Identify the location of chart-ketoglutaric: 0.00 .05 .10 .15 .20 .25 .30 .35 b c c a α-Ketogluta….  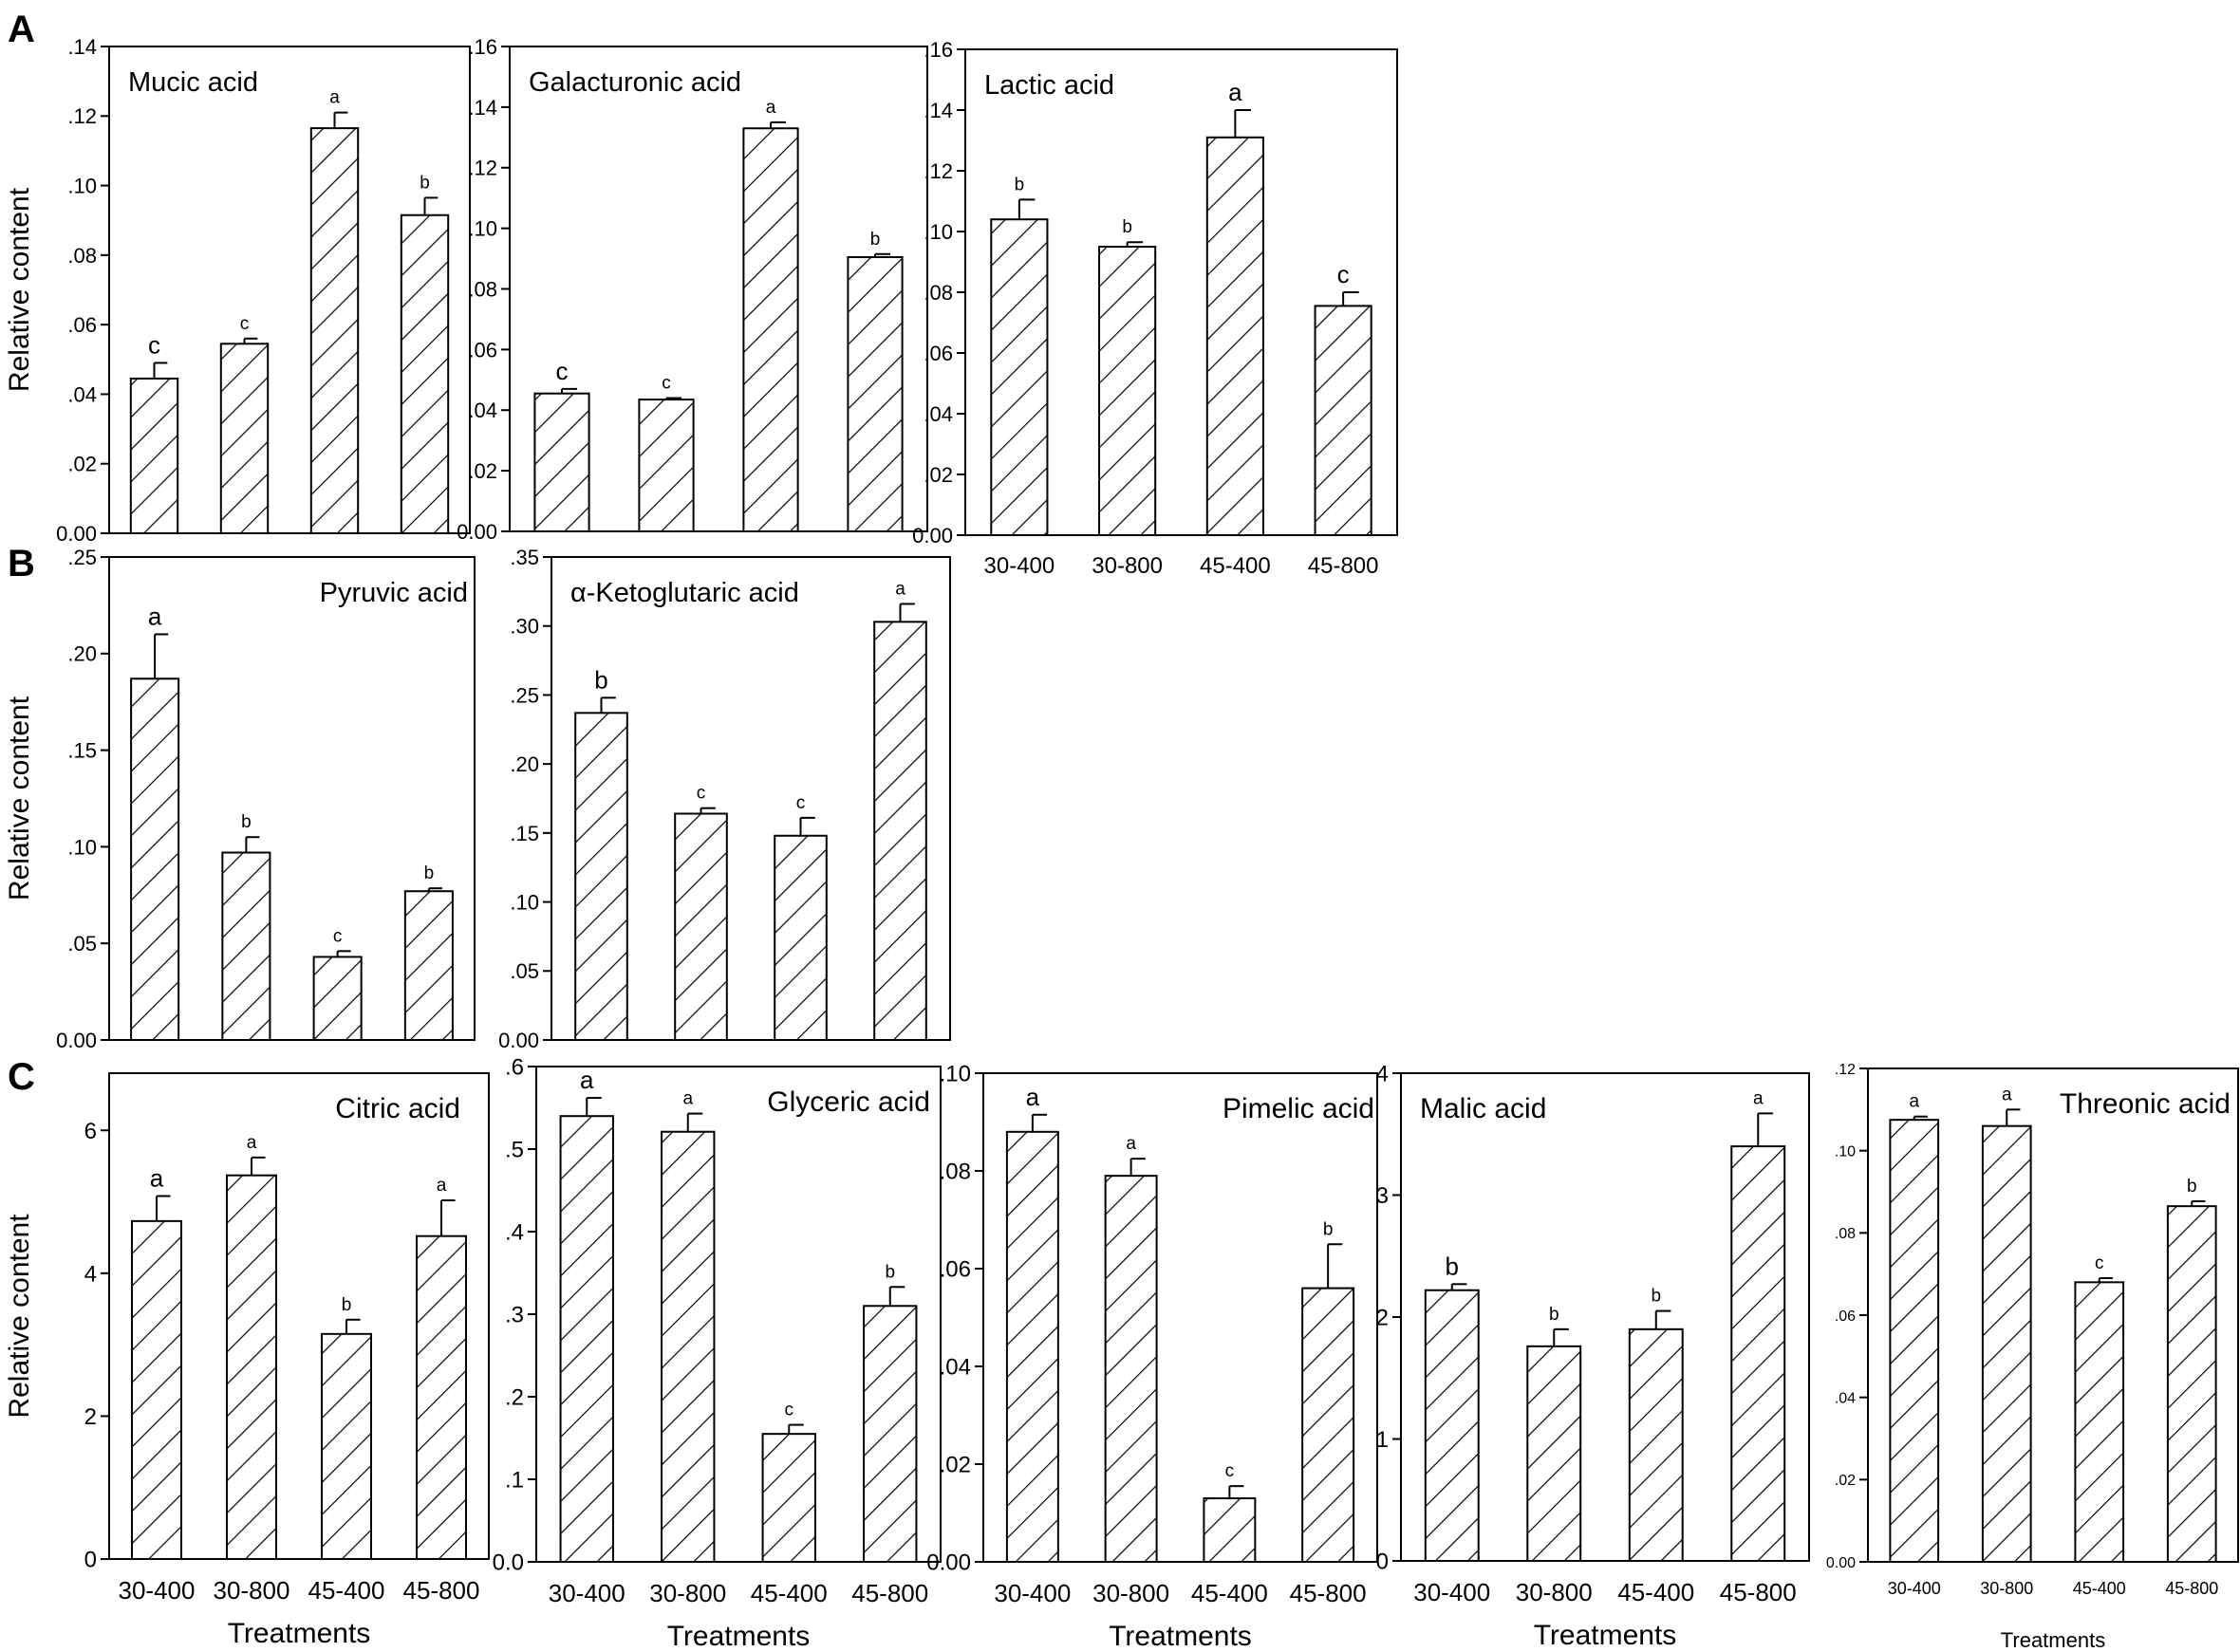
(724, 799).